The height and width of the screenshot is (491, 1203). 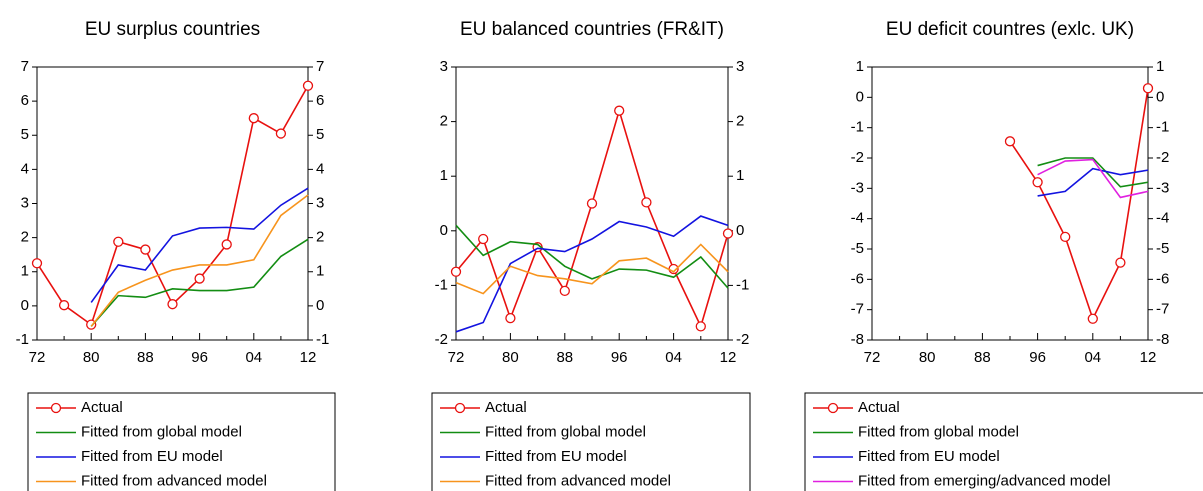 What do you see at coordinates (857, 218) in the screenshot?
I see `y-tick-label: -4` at bounding box center [857, 218].